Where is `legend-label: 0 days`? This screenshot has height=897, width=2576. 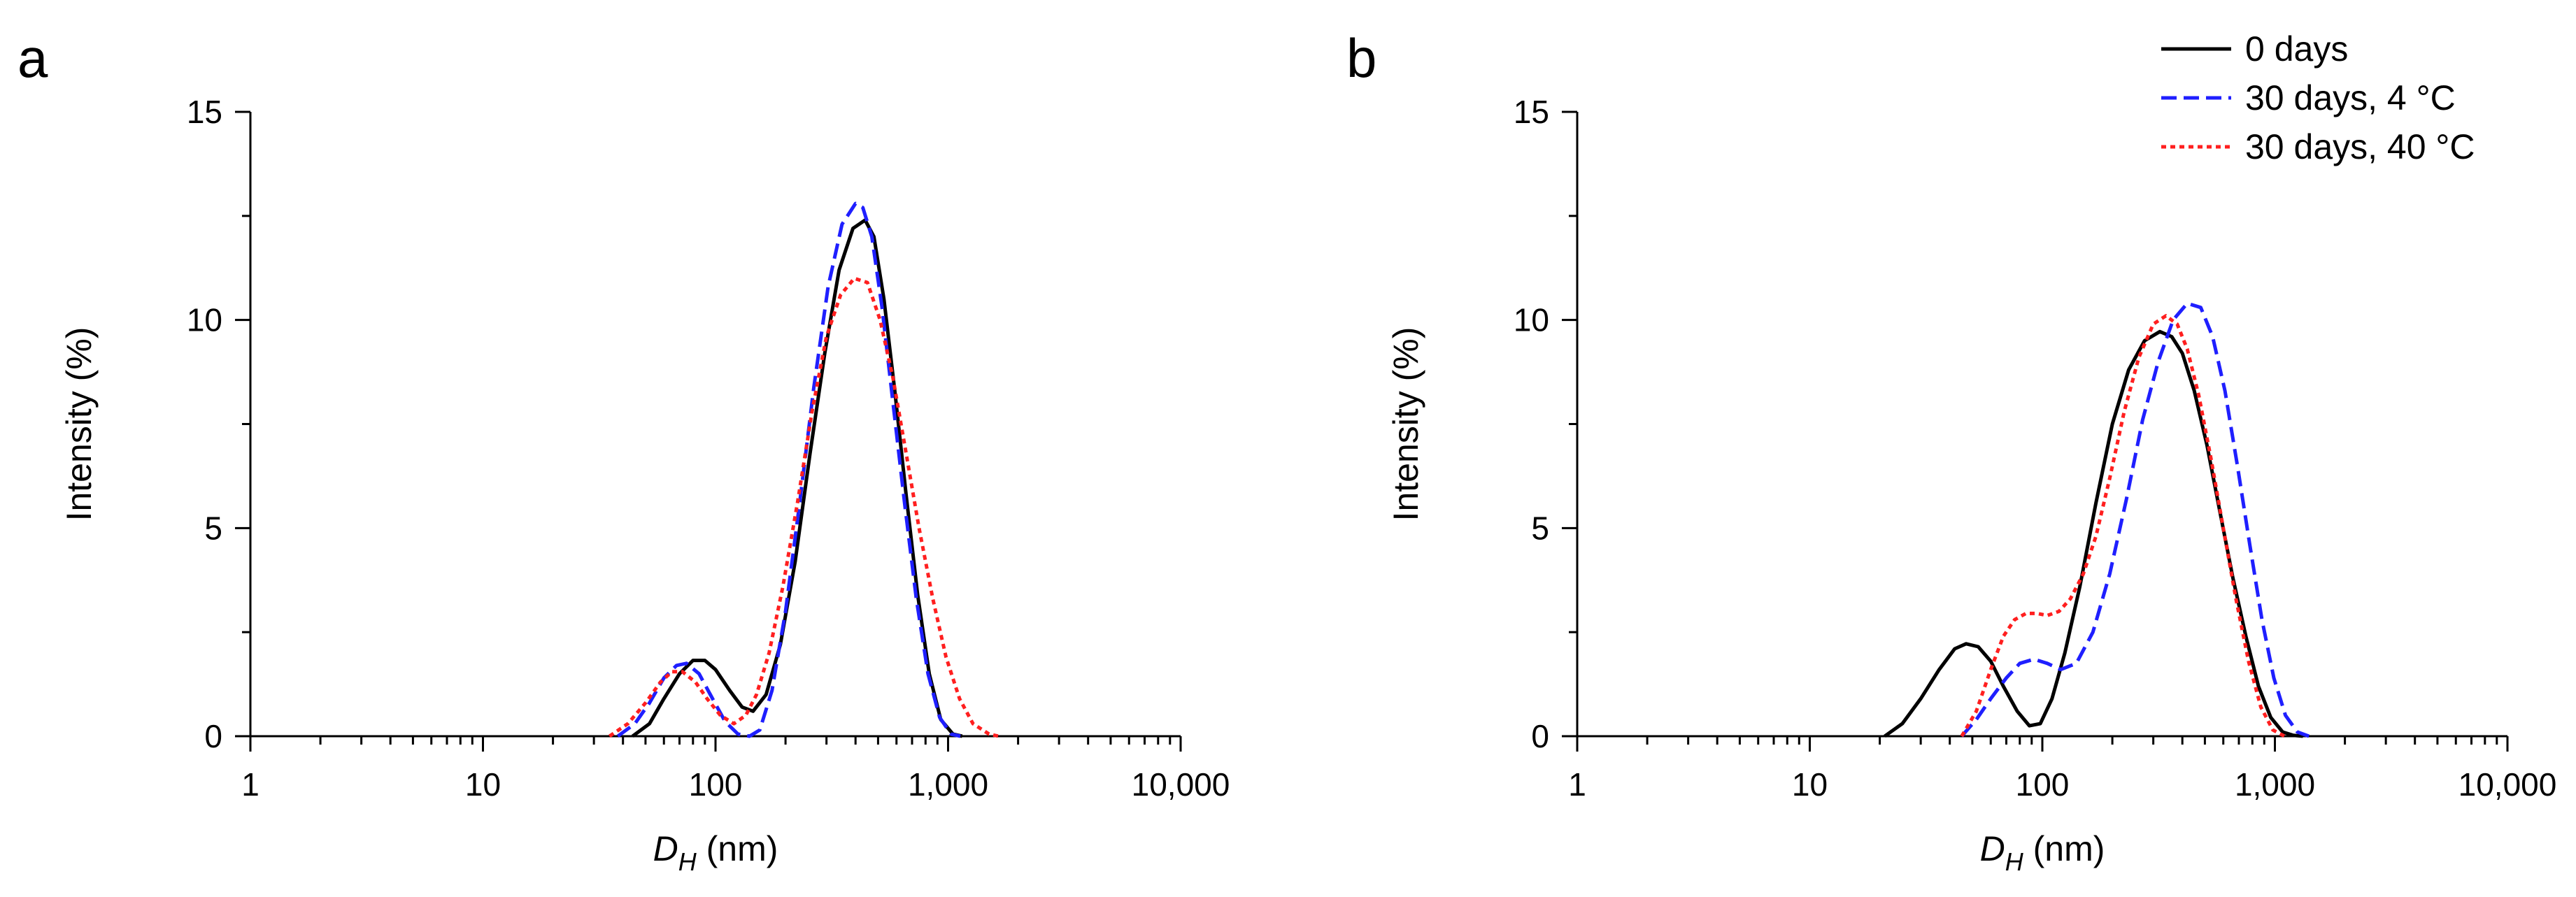
legend-label: 0 days is located at coordinates (2296, 49).